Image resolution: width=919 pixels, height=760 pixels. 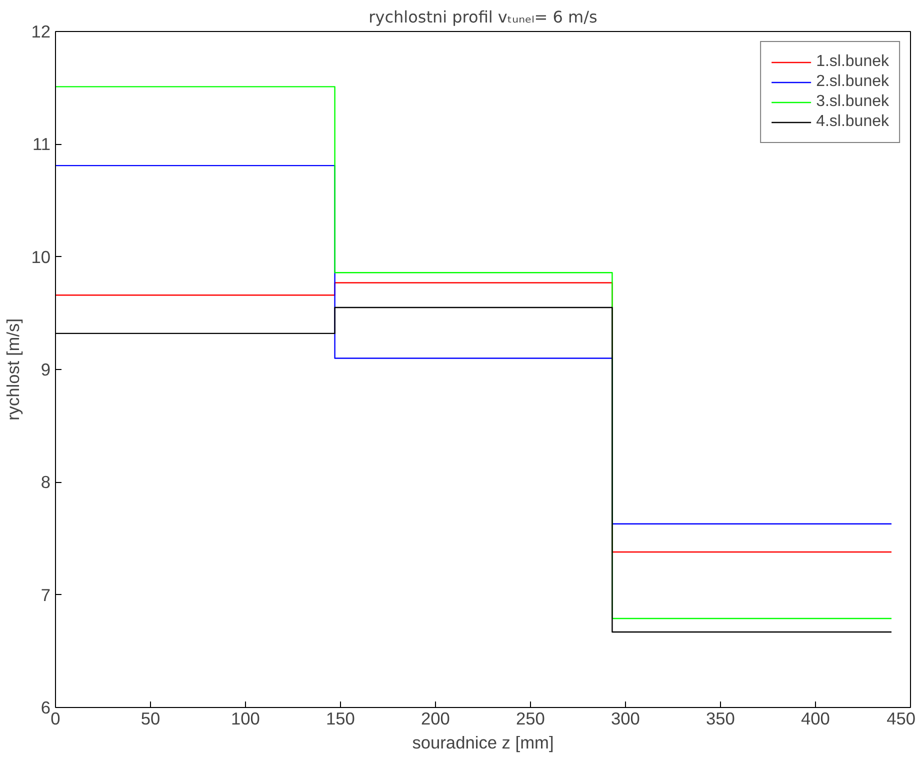 I want to click on y-tick-label: 6, so click(x=45, y=708).